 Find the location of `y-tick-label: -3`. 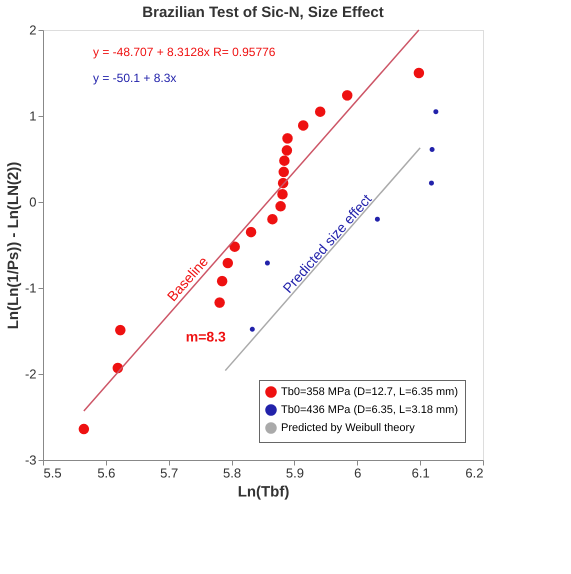

y-tick-label: -3 is located at coordinates (30, 460).